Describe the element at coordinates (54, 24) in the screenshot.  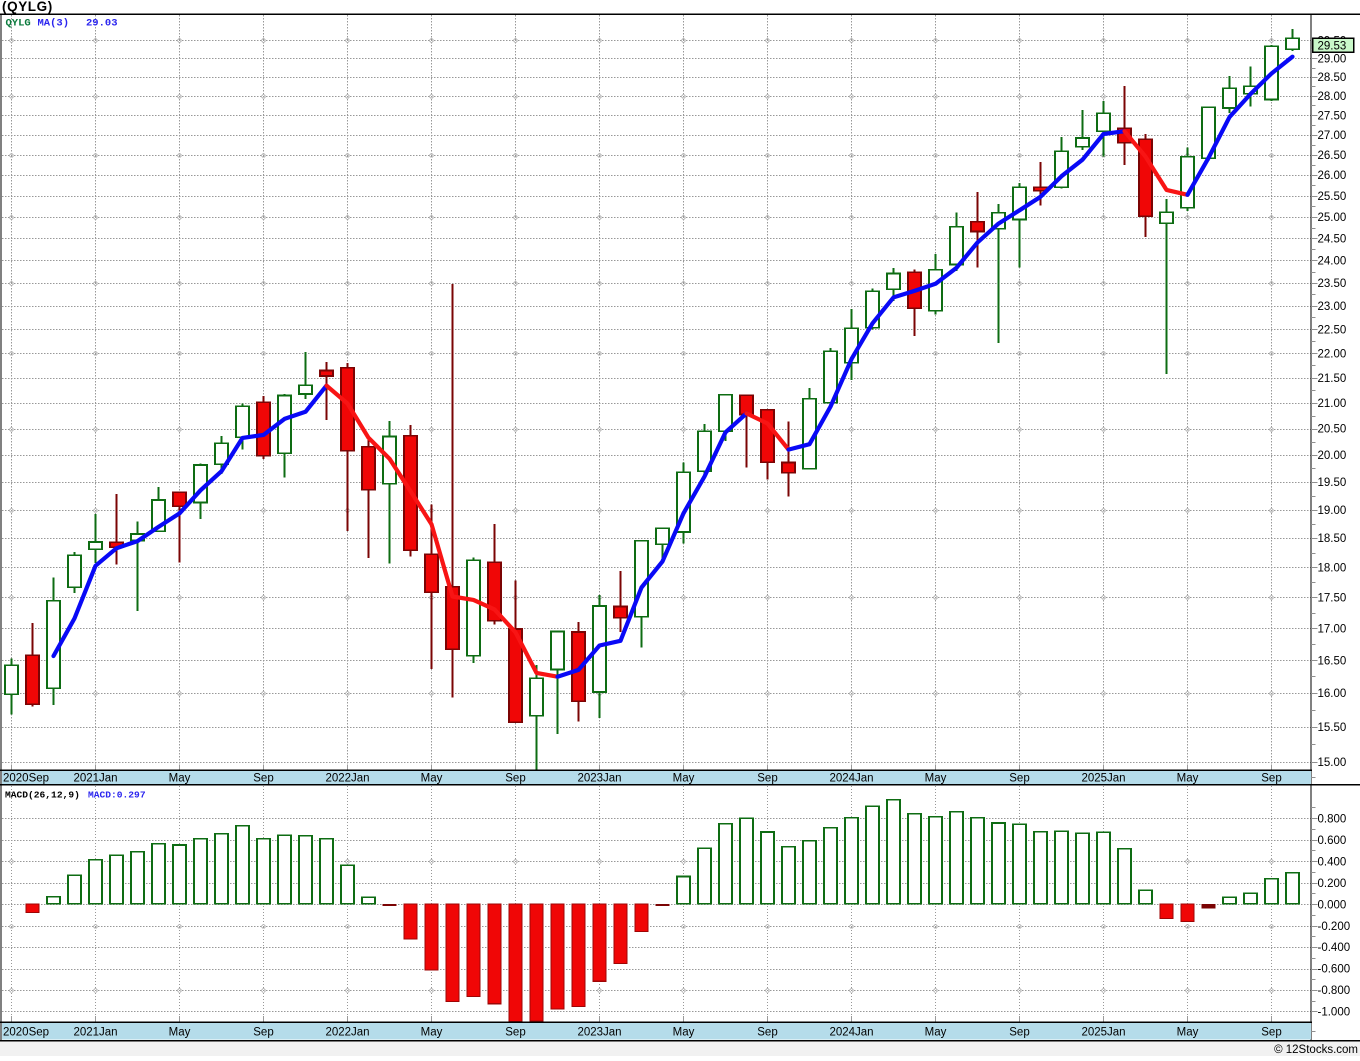
I see `svg-text: MA(3)` at that location.